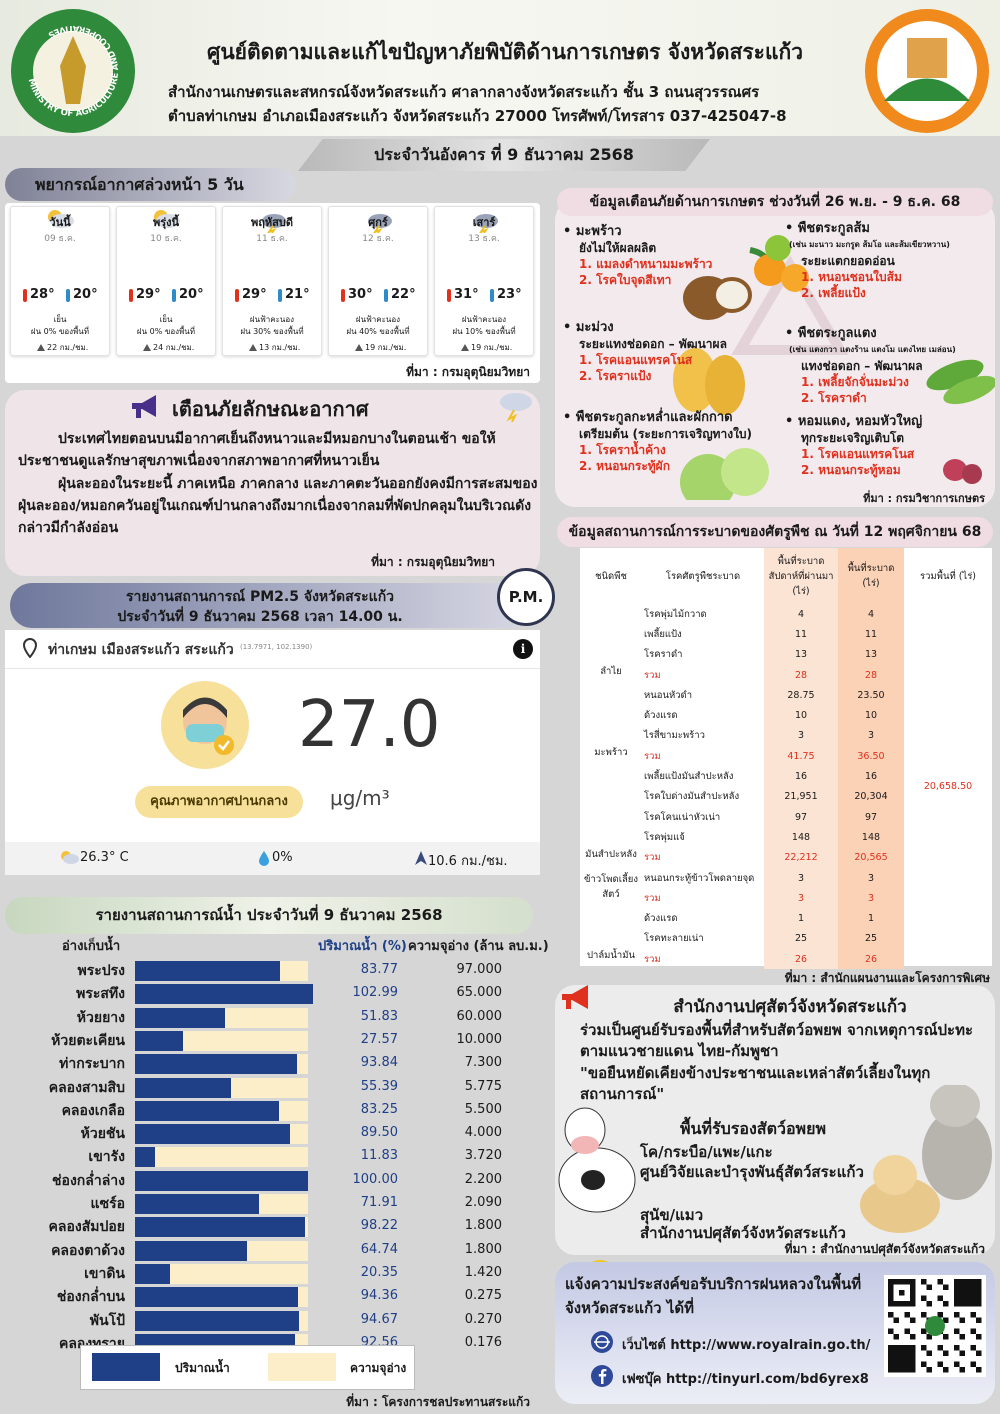 Image resolution: width=1000 pixels, height=1414 pixels. Describe the element at coordinates (786, 736) in the screenshot. I see `table-row: ไรสี่ขามะพร้าว 3 3` at that location.